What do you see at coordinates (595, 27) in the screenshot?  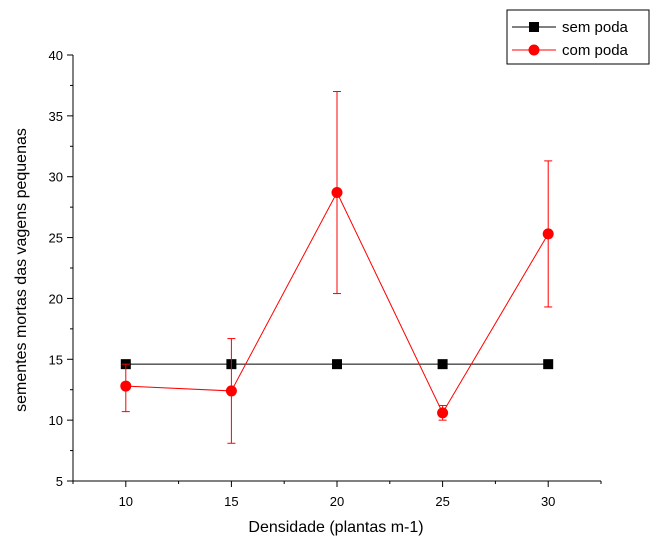 I see `legend-label-sem-poda: sem poda` at bounding box center [595, 27].